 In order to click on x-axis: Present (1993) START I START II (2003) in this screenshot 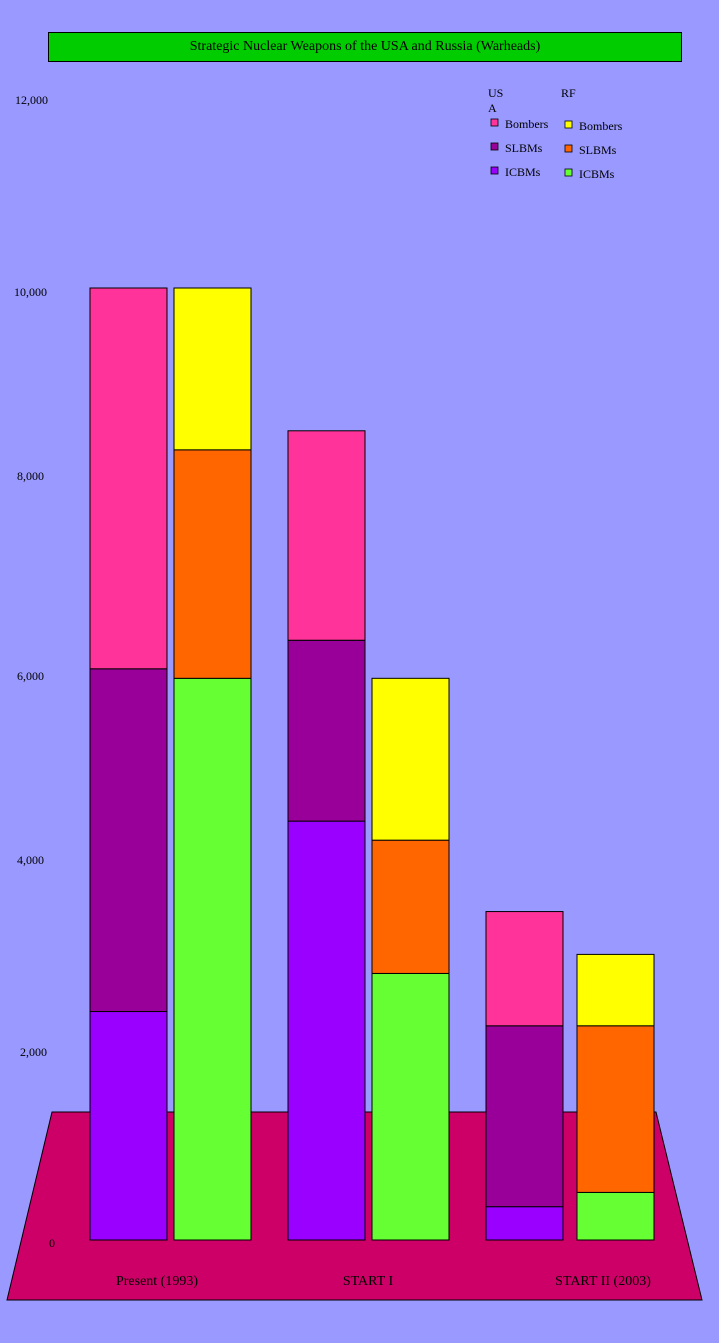, I will do `click(383, 1281)`.